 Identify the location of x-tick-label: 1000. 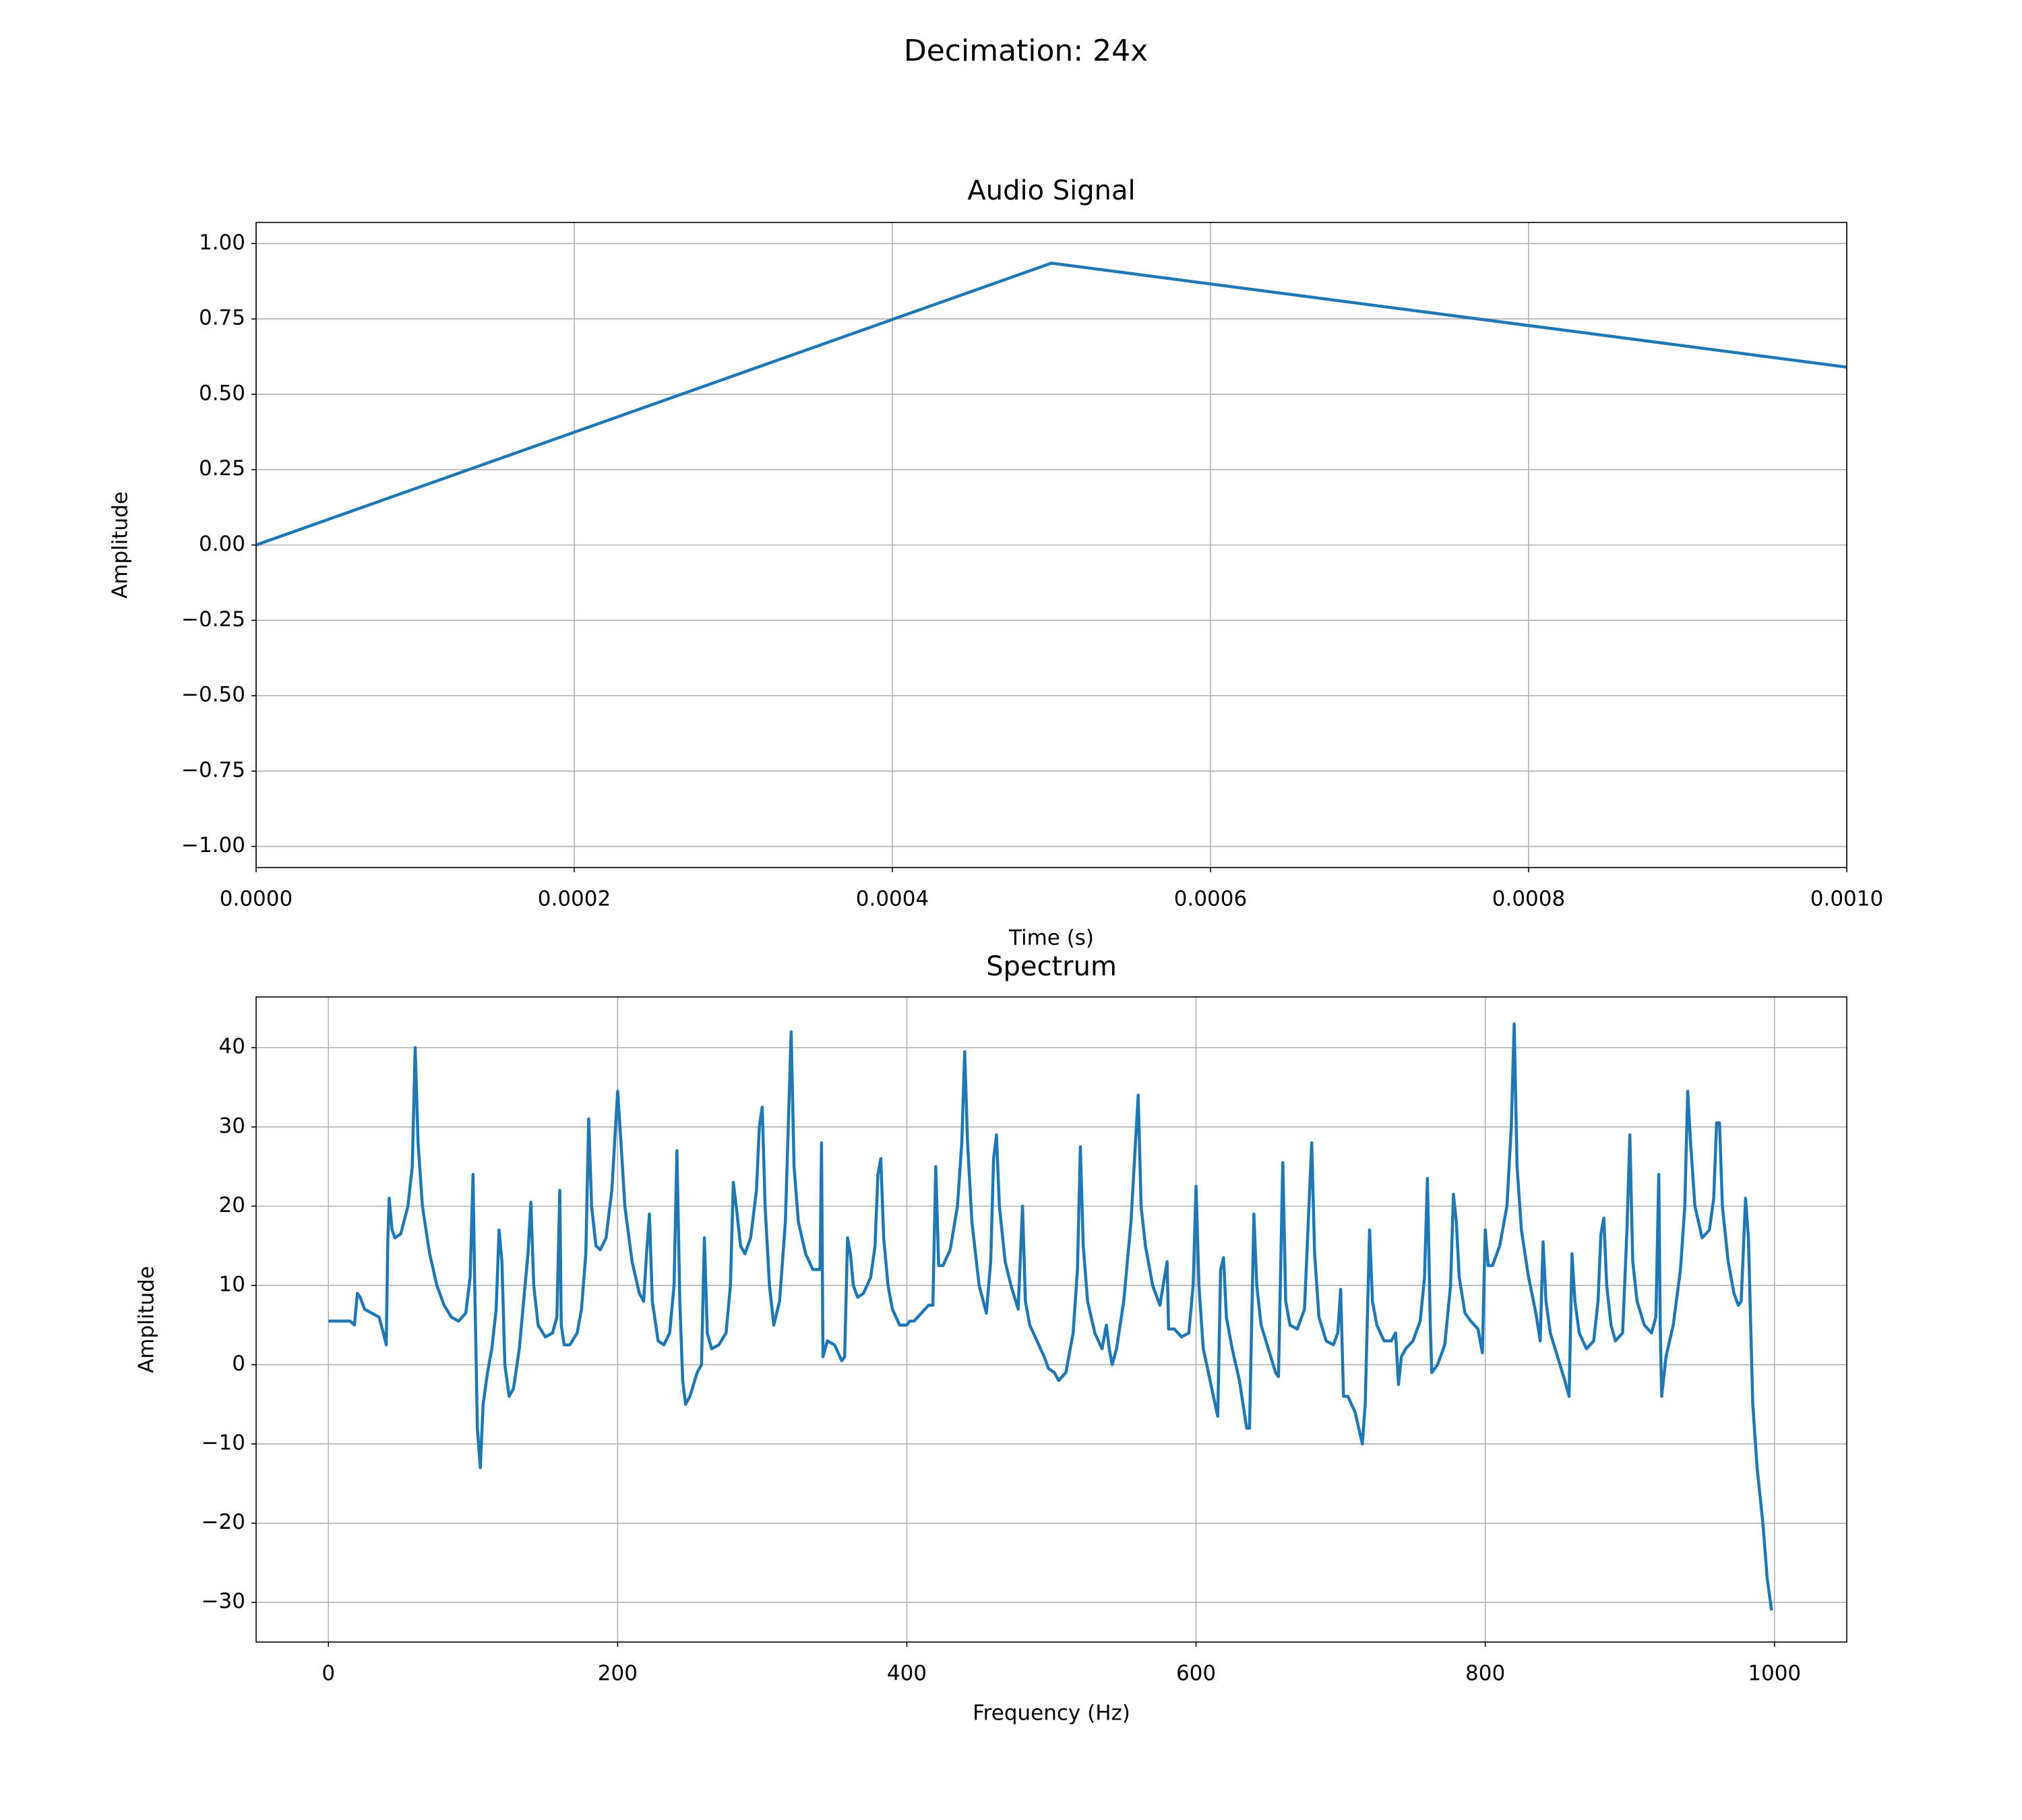
(1774, 1674).